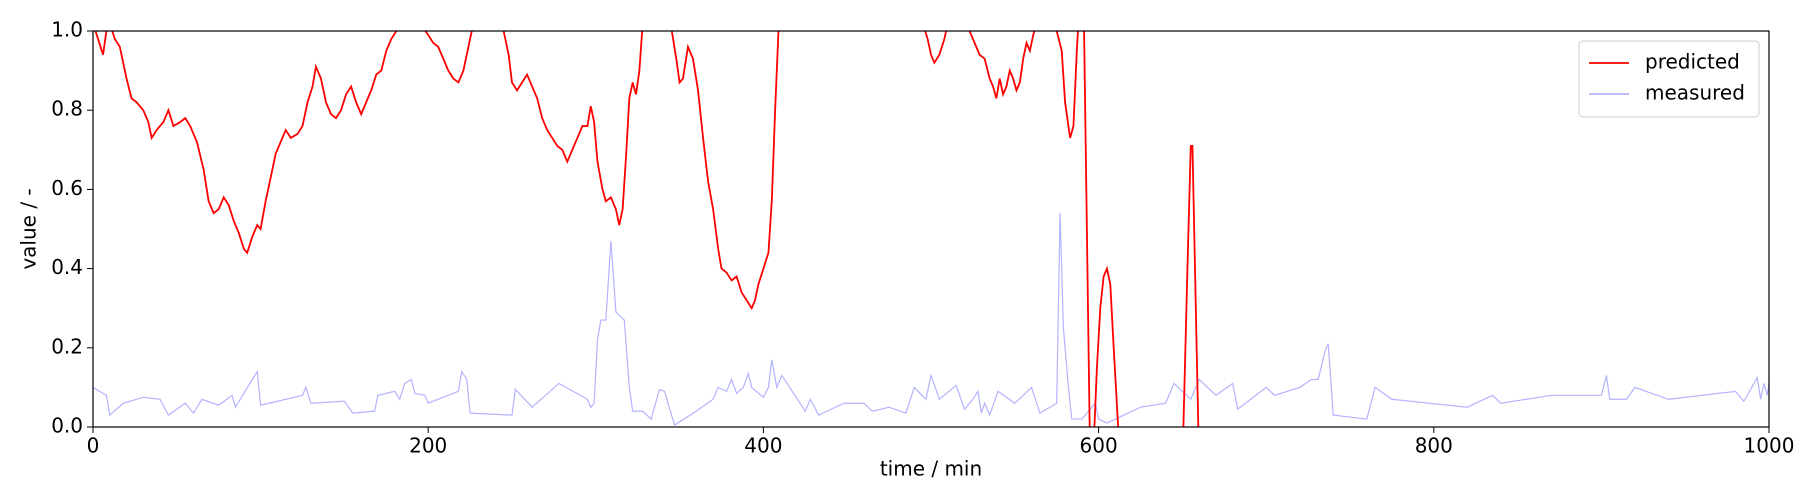  I want to click on x-tick-label: 200, so click(428, 446).